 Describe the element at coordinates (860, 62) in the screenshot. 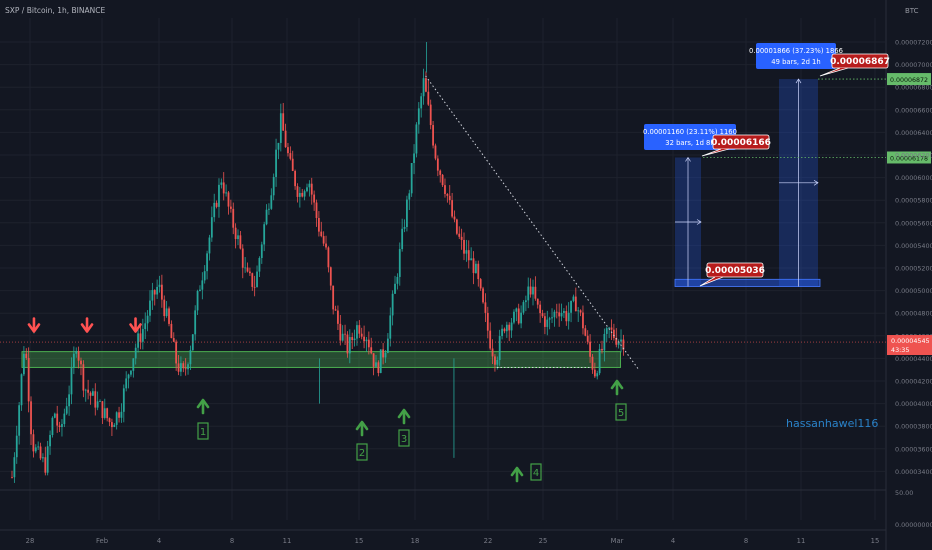

I see `high-label-2-text: 0.00006867` at that location.